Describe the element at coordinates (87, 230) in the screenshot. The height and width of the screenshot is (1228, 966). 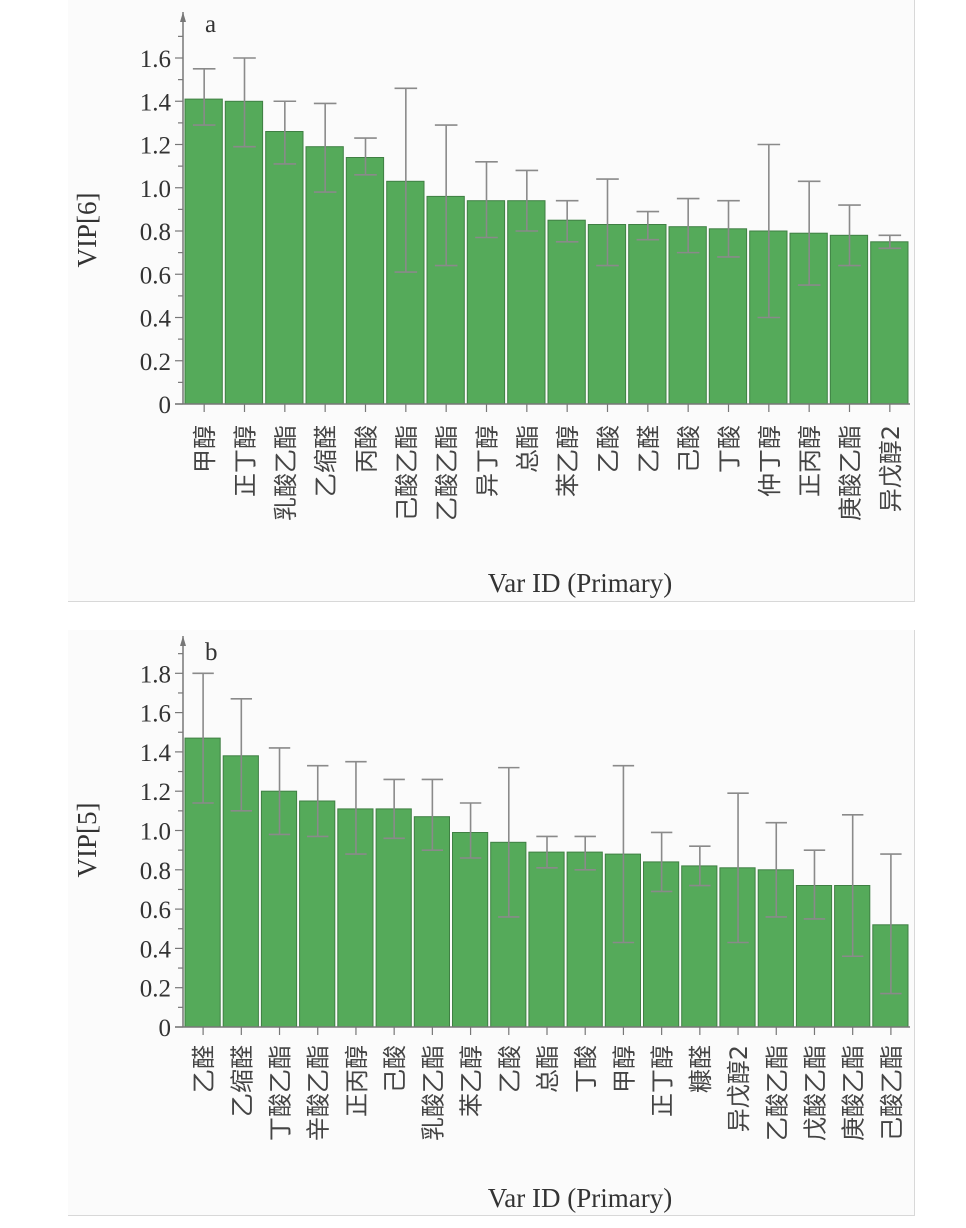
I see `y-axis-title: VIP[6]` at that location.